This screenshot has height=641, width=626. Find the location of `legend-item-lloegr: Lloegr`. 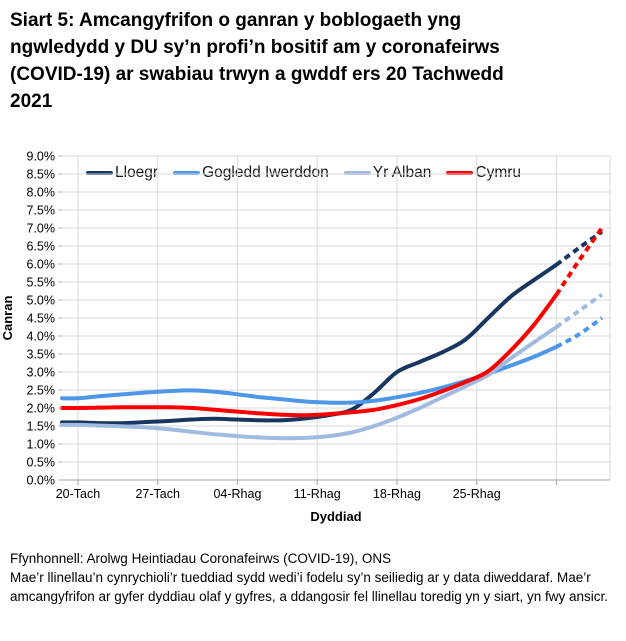

legend-item-lloegr: Lloegr is located at coordinates (122, 173).